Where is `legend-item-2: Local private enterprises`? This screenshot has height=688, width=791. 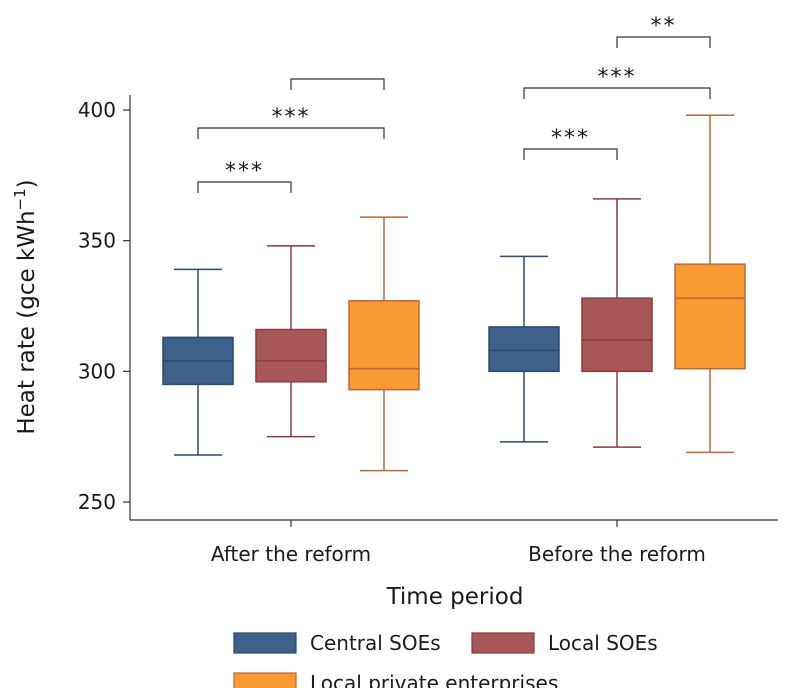 legend-item-2: Local private enterprises is located at coordinates (395, 679).